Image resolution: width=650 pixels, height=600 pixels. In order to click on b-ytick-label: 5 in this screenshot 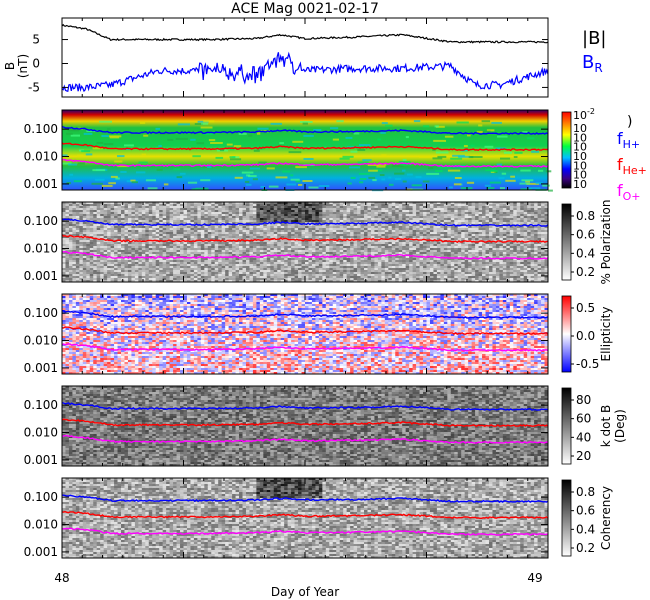, I will do `click(36, 40)`.